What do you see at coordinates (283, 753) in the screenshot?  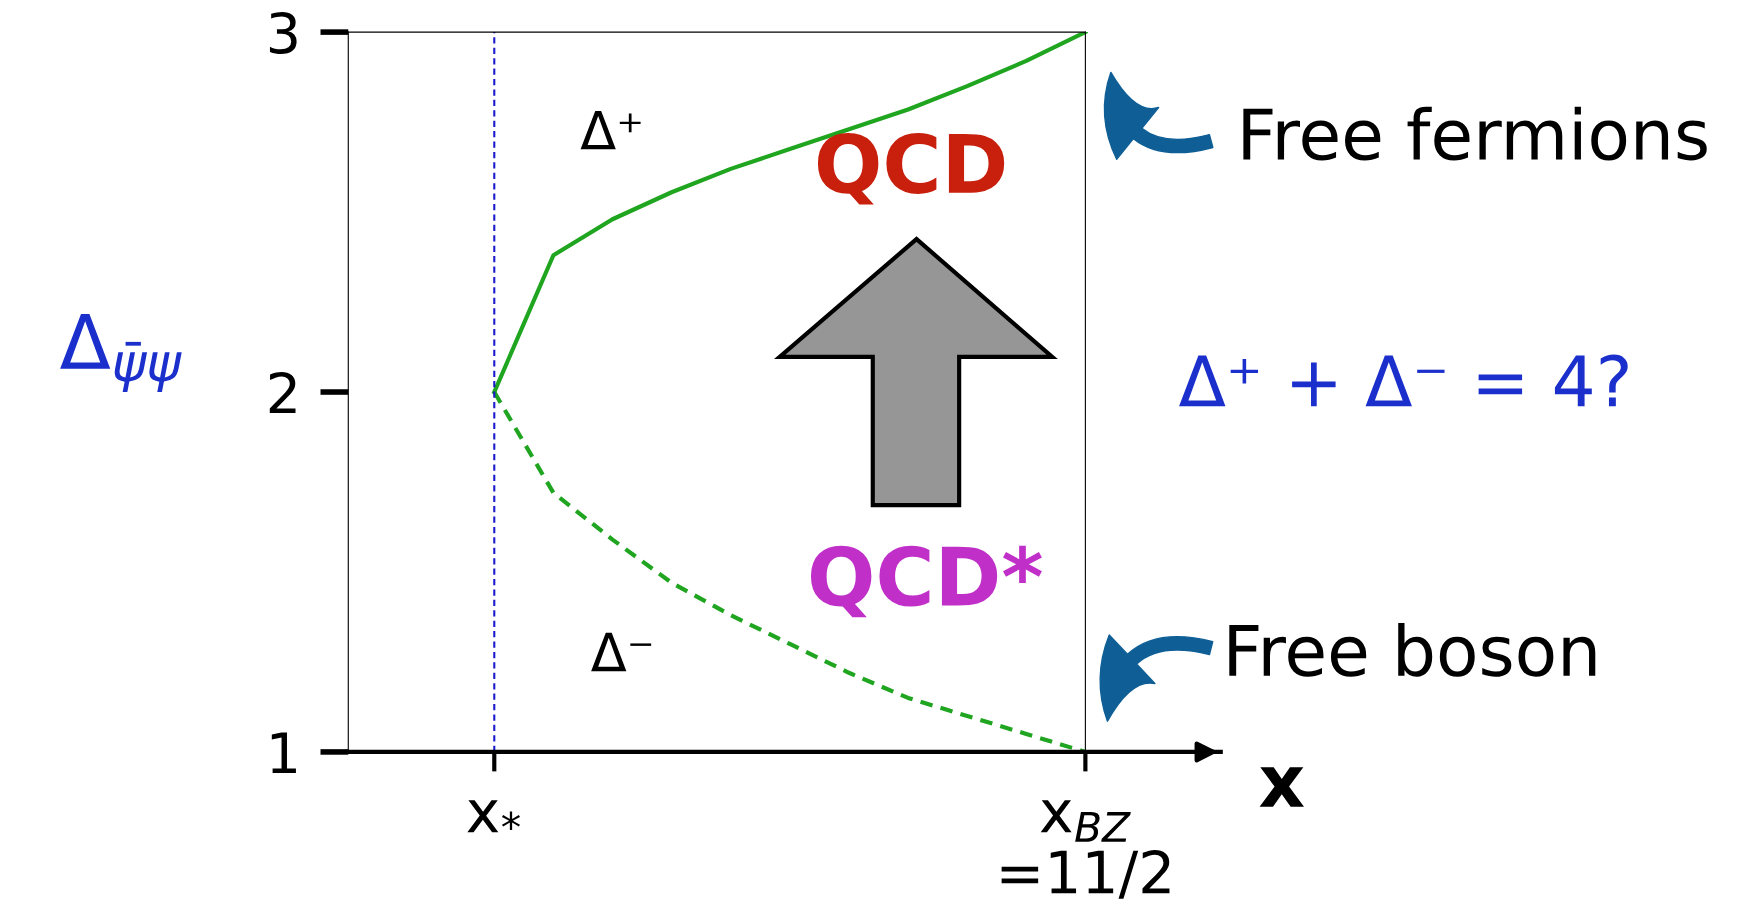 I see `y-tick-label: 1` at bounding box center [283, 753].